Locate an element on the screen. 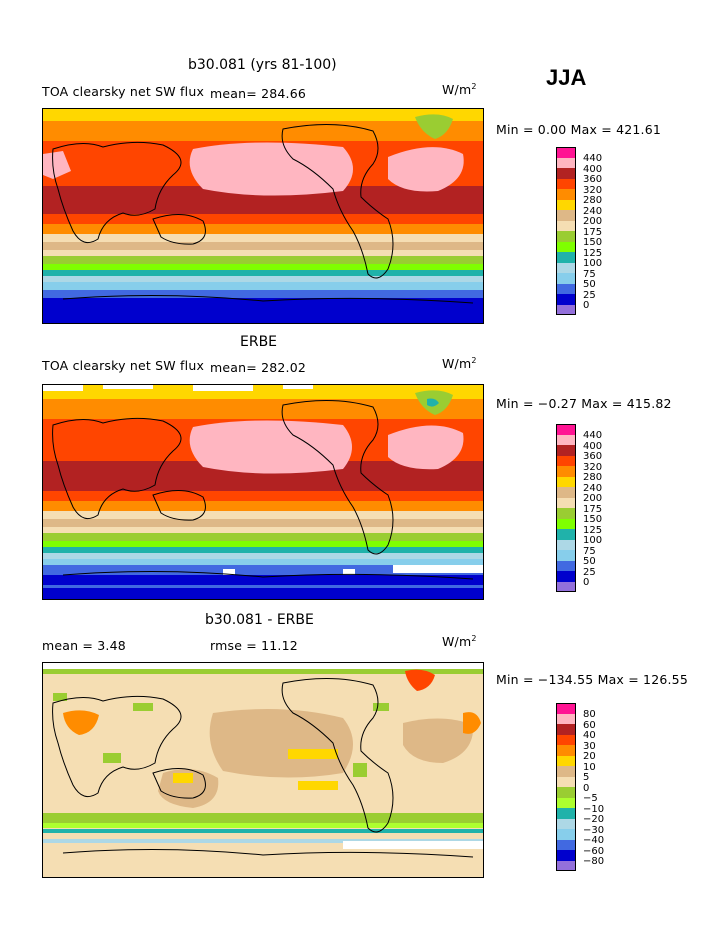 Image resolution: width=723 pixels, height=935 pixels. panel2-mean: mean= 282.02 is located at coordinates (258, 367).